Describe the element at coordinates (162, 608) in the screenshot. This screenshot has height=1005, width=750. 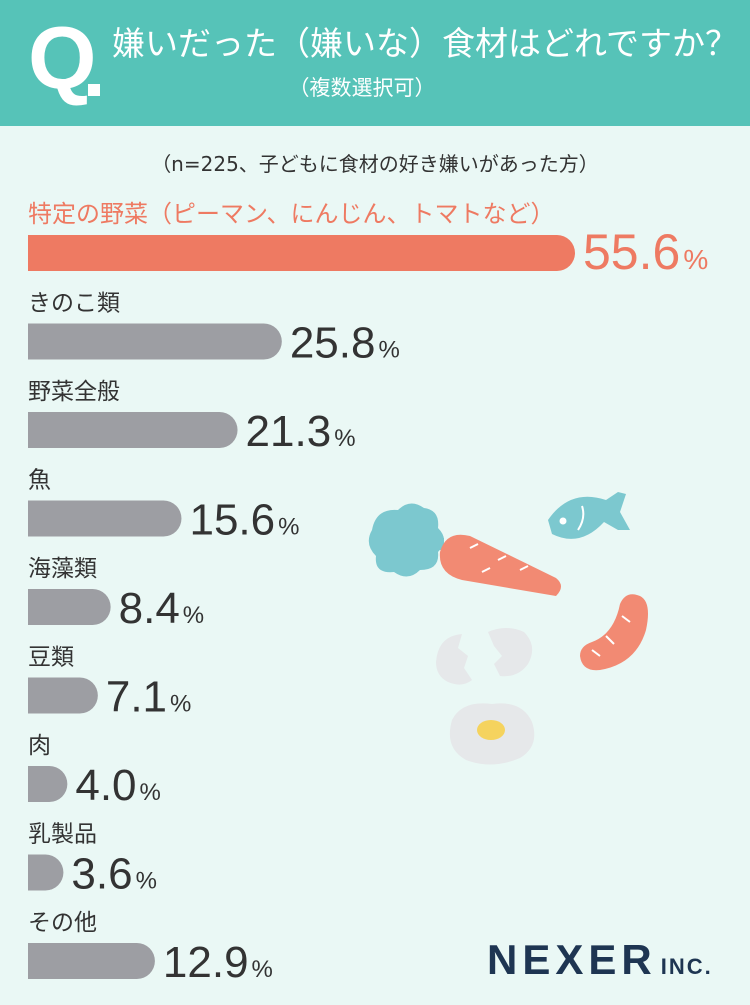
I see `value-label: 8.4%` at that location.